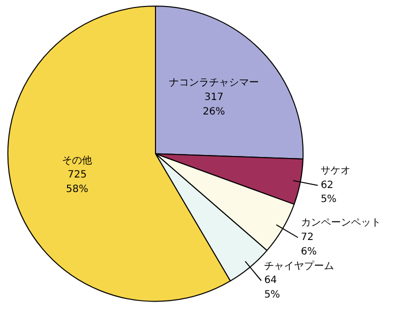 The image size is (400, 336). I want to click on slice-label: カンペーンペット, so click(340, 223).